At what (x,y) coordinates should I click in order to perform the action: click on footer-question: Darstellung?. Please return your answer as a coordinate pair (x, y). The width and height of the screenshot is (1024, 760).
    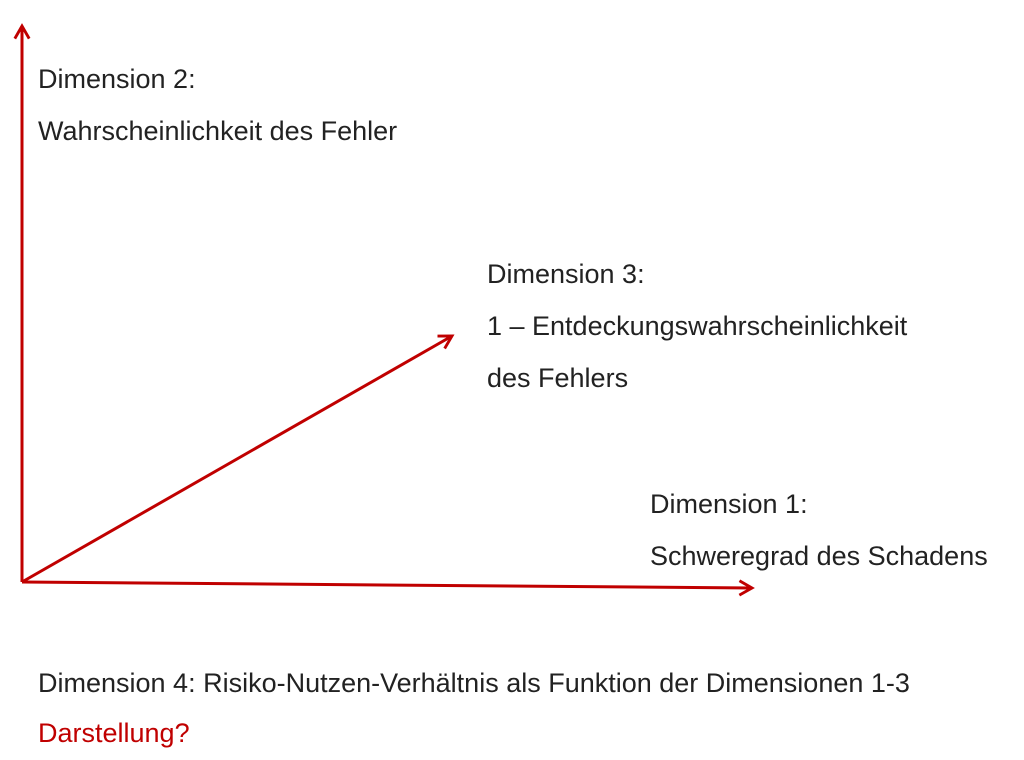
    Looking at the image, I should click on (114, 733).